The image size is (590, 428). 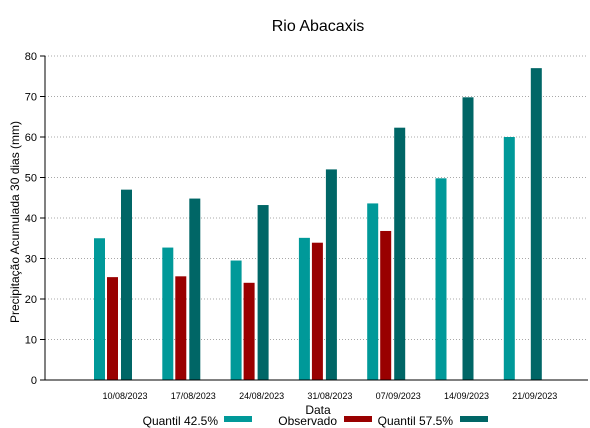 What do you see at coordinates (124, 396) in the screenshot?
I see `x-tick-label: 10/08/2023` at bounding box center [124, 396].